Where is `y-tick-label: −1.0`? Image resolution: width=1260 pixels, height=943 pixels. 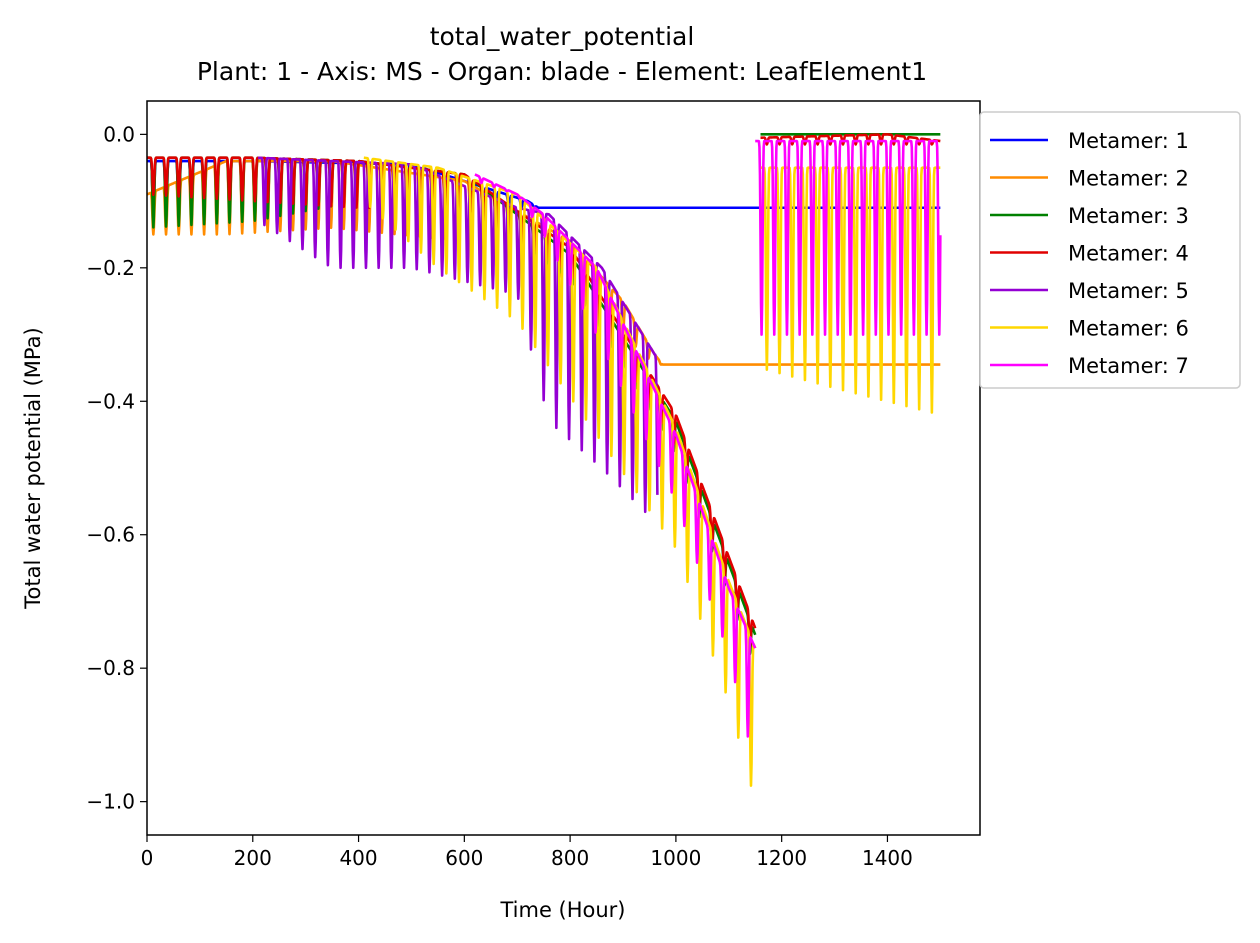
y-tick-label: −1.0 is located at coordinates (110, 802).